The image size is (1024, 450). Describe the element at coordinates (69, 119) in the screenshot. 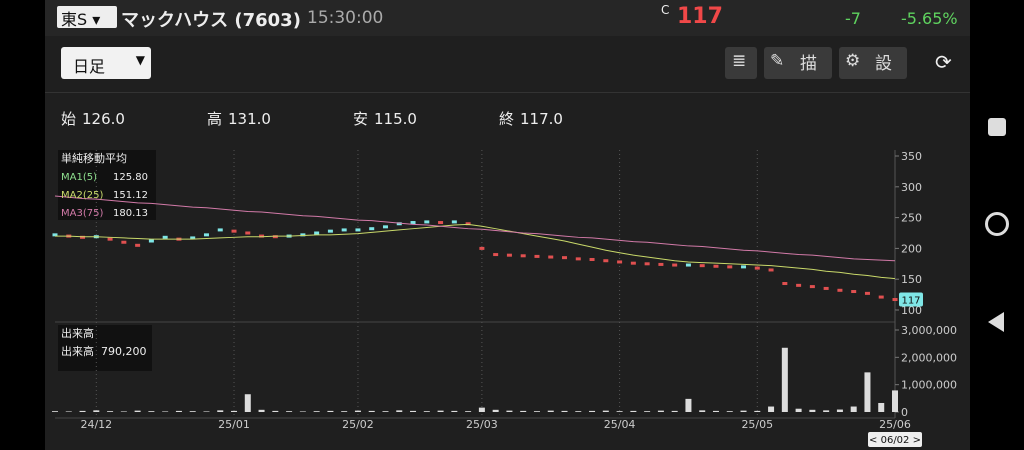

I see `ohlc-label: 始` at that location.